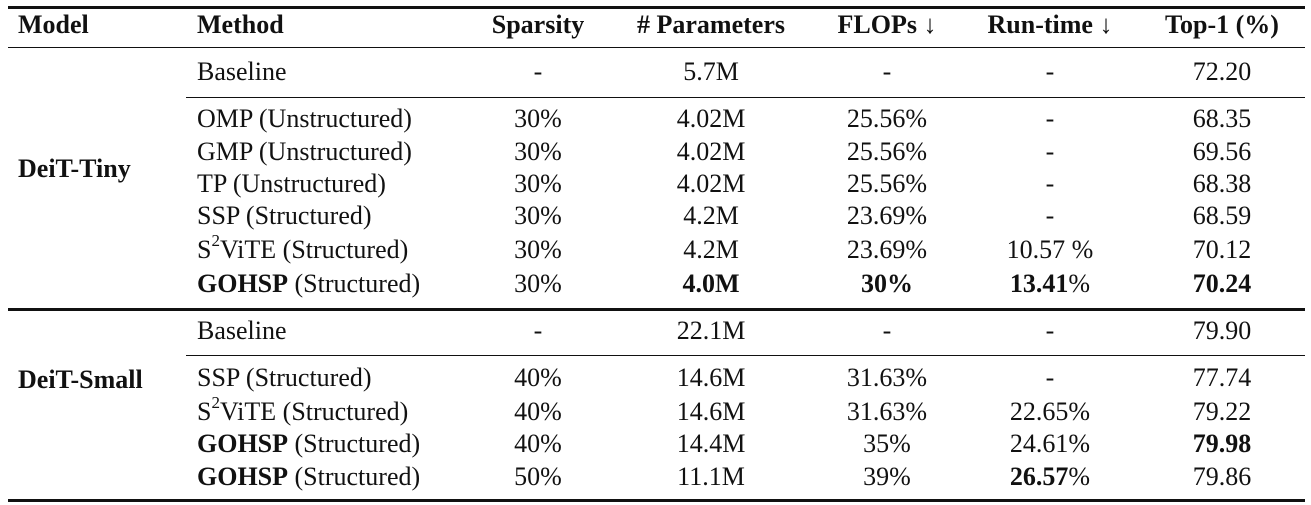 The image size is (1311, 505). I want to click on small-row-4-runtime-rest: %, so click(1079, 476).